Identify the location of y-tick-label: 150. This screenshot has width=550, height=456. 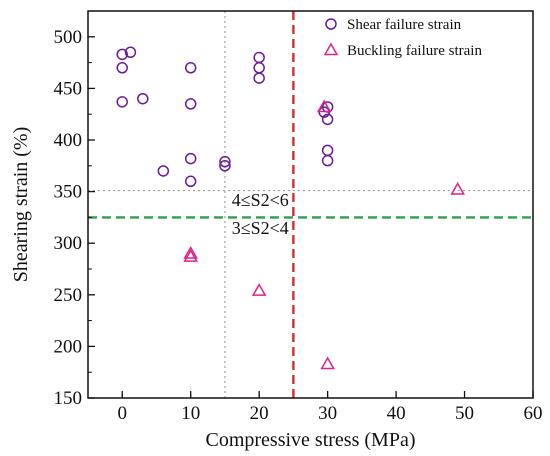
(68, 398).